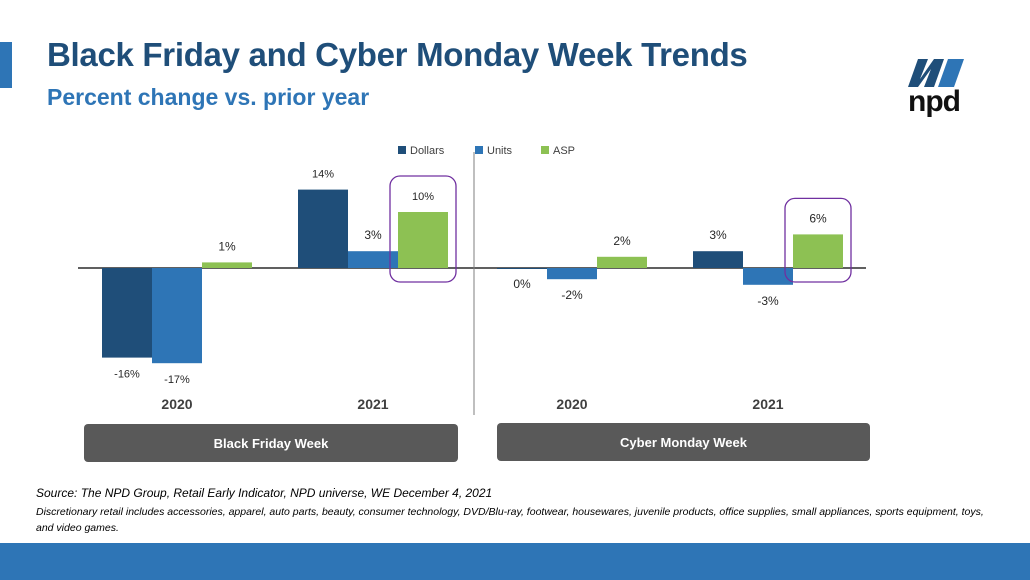 This screenshot has height=580, width=1030. I want to click on data-label-2021-units: 3%, so click(373, 235).